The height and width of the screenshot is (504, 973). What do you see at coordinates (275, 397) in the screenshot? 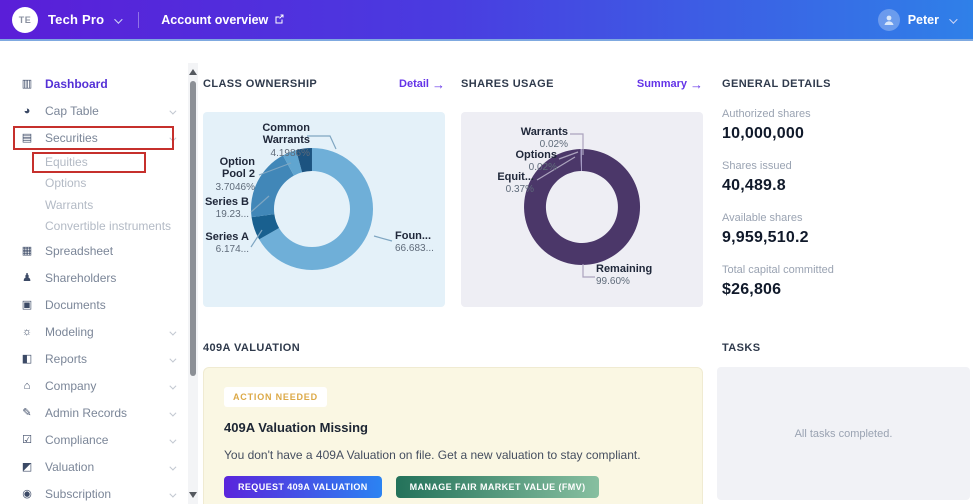
I see `action-needed-badge: ACTION NEEDED` at bounding box center [275, 397].